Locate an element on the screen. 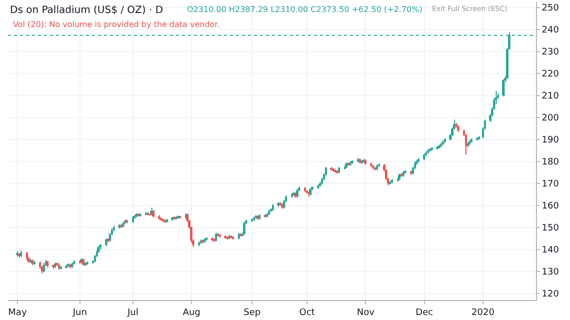 The image size is (570, 320). chart-title: Ds on Palladium (US$ / OZ) · D is located at coordinates (87, 10).